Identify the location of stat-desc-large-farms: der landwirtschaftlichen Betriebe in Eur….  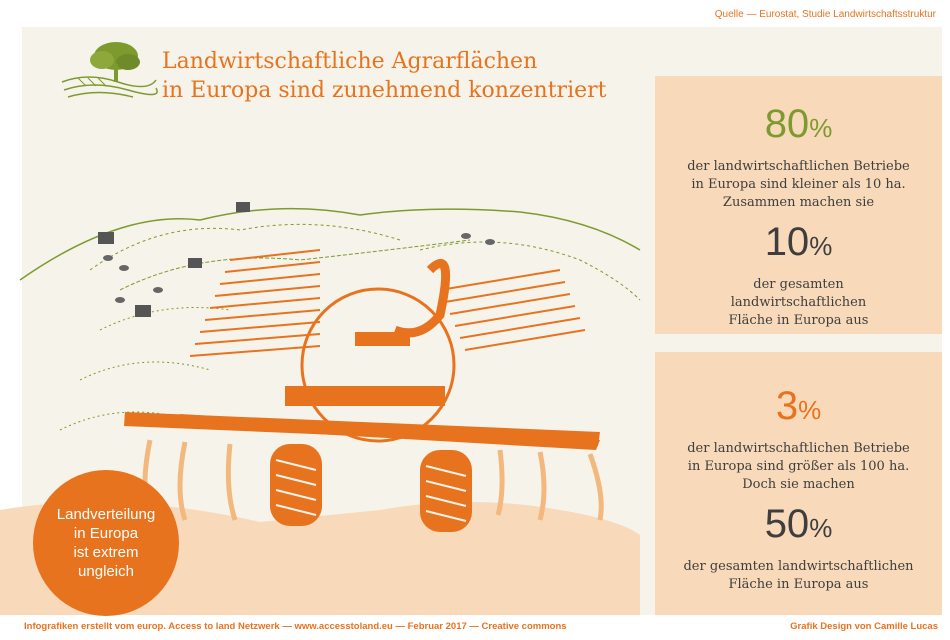
(798, 466).